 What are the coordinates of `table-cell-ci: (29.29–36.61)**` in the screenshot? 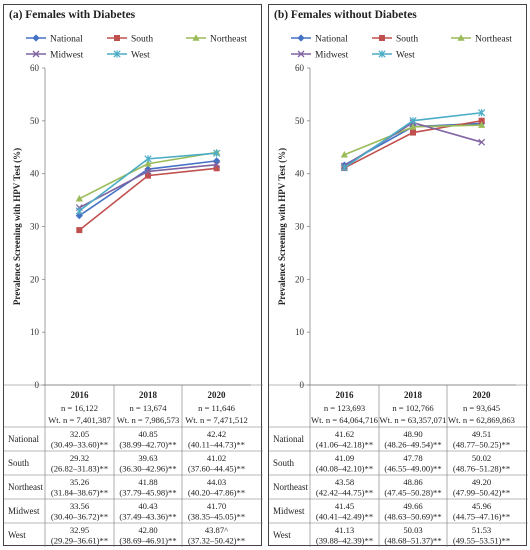 It's located at (79, 541).